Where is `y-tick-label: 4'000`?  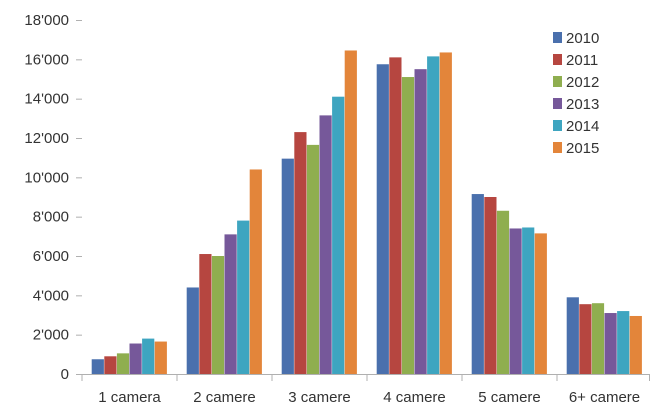
y-tick-label: 4'000 is located at coordinates (51, 295).